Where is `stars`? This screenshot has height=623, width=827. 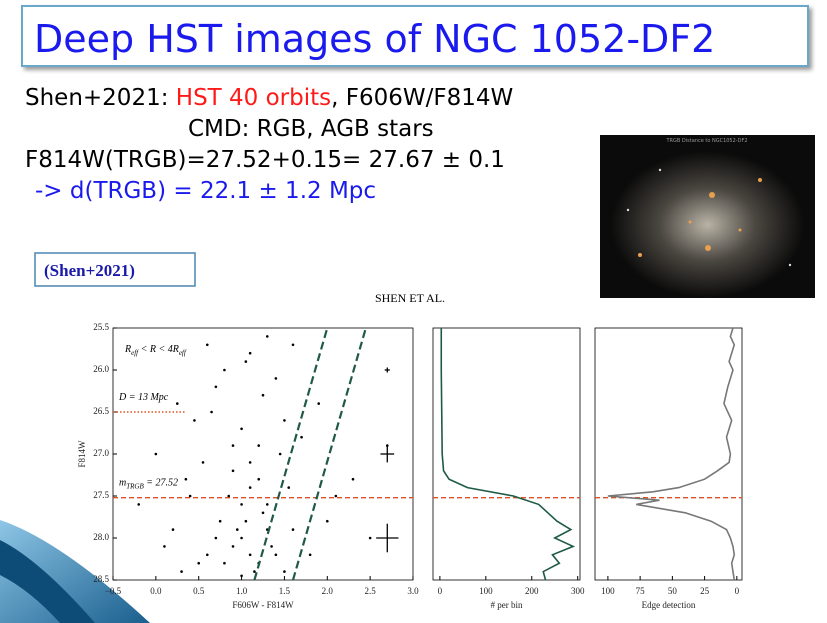
stars is located at coordinates (709, 217).